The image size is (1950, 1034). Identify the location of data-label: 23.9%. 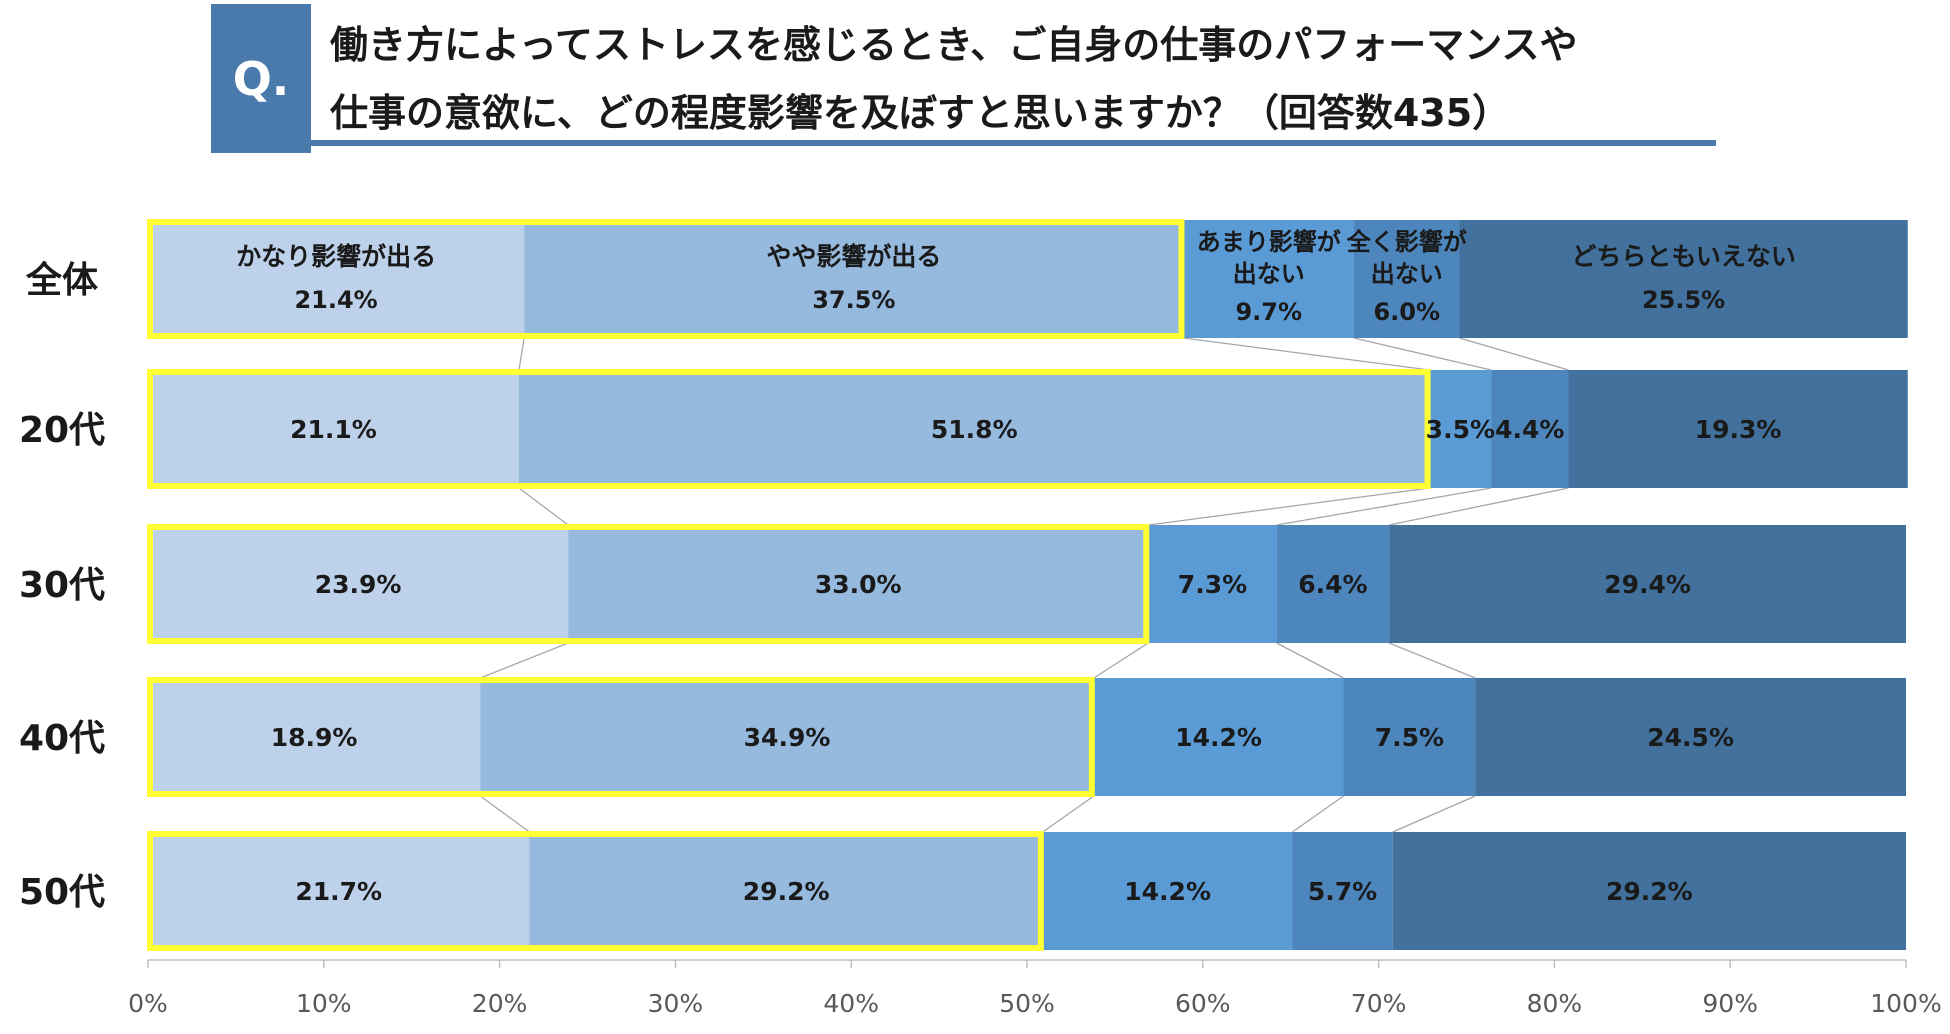
(358, 584).